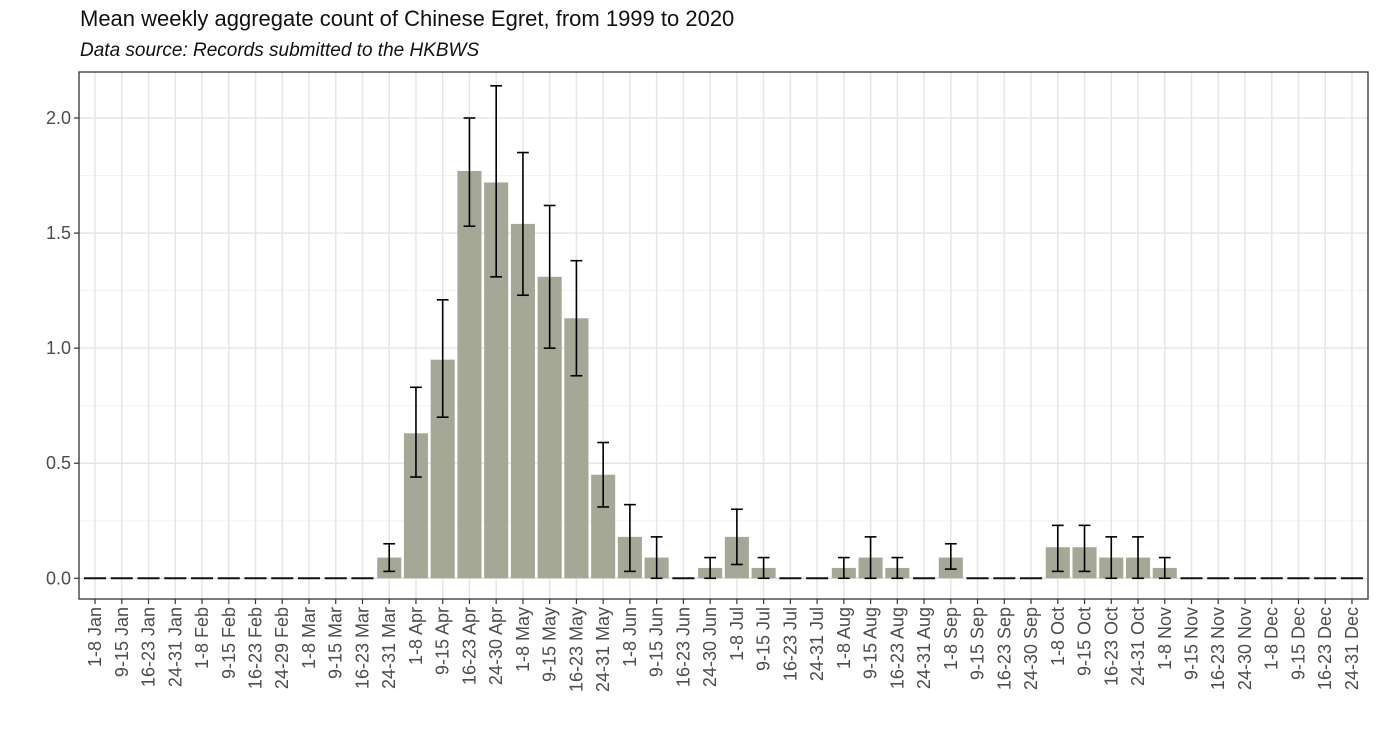  What do you see at coordinates (1004, 648) in the screenshot?
I see `x-tick-label: 16-23 Sep` at bounding box center [1004, 648].